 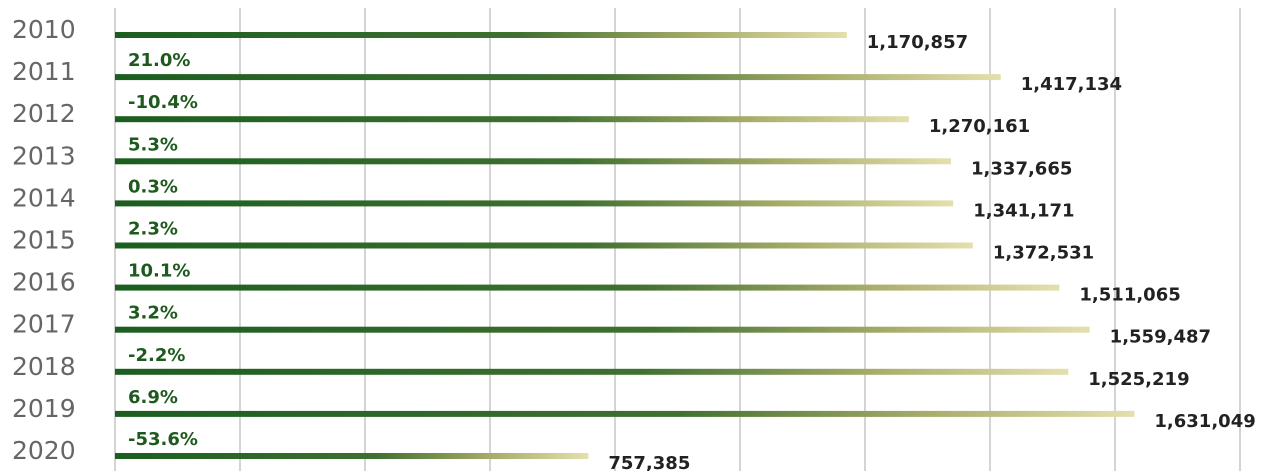 I want to click on change-label: -53.6%, so click(x=163, y=439).